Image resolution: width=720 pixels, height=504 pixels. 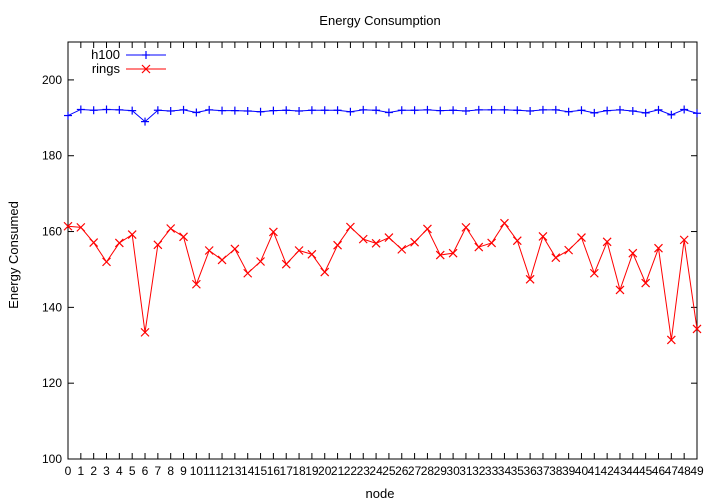 I want to click on x-tick-label: 0, so click(x=68, y=471).